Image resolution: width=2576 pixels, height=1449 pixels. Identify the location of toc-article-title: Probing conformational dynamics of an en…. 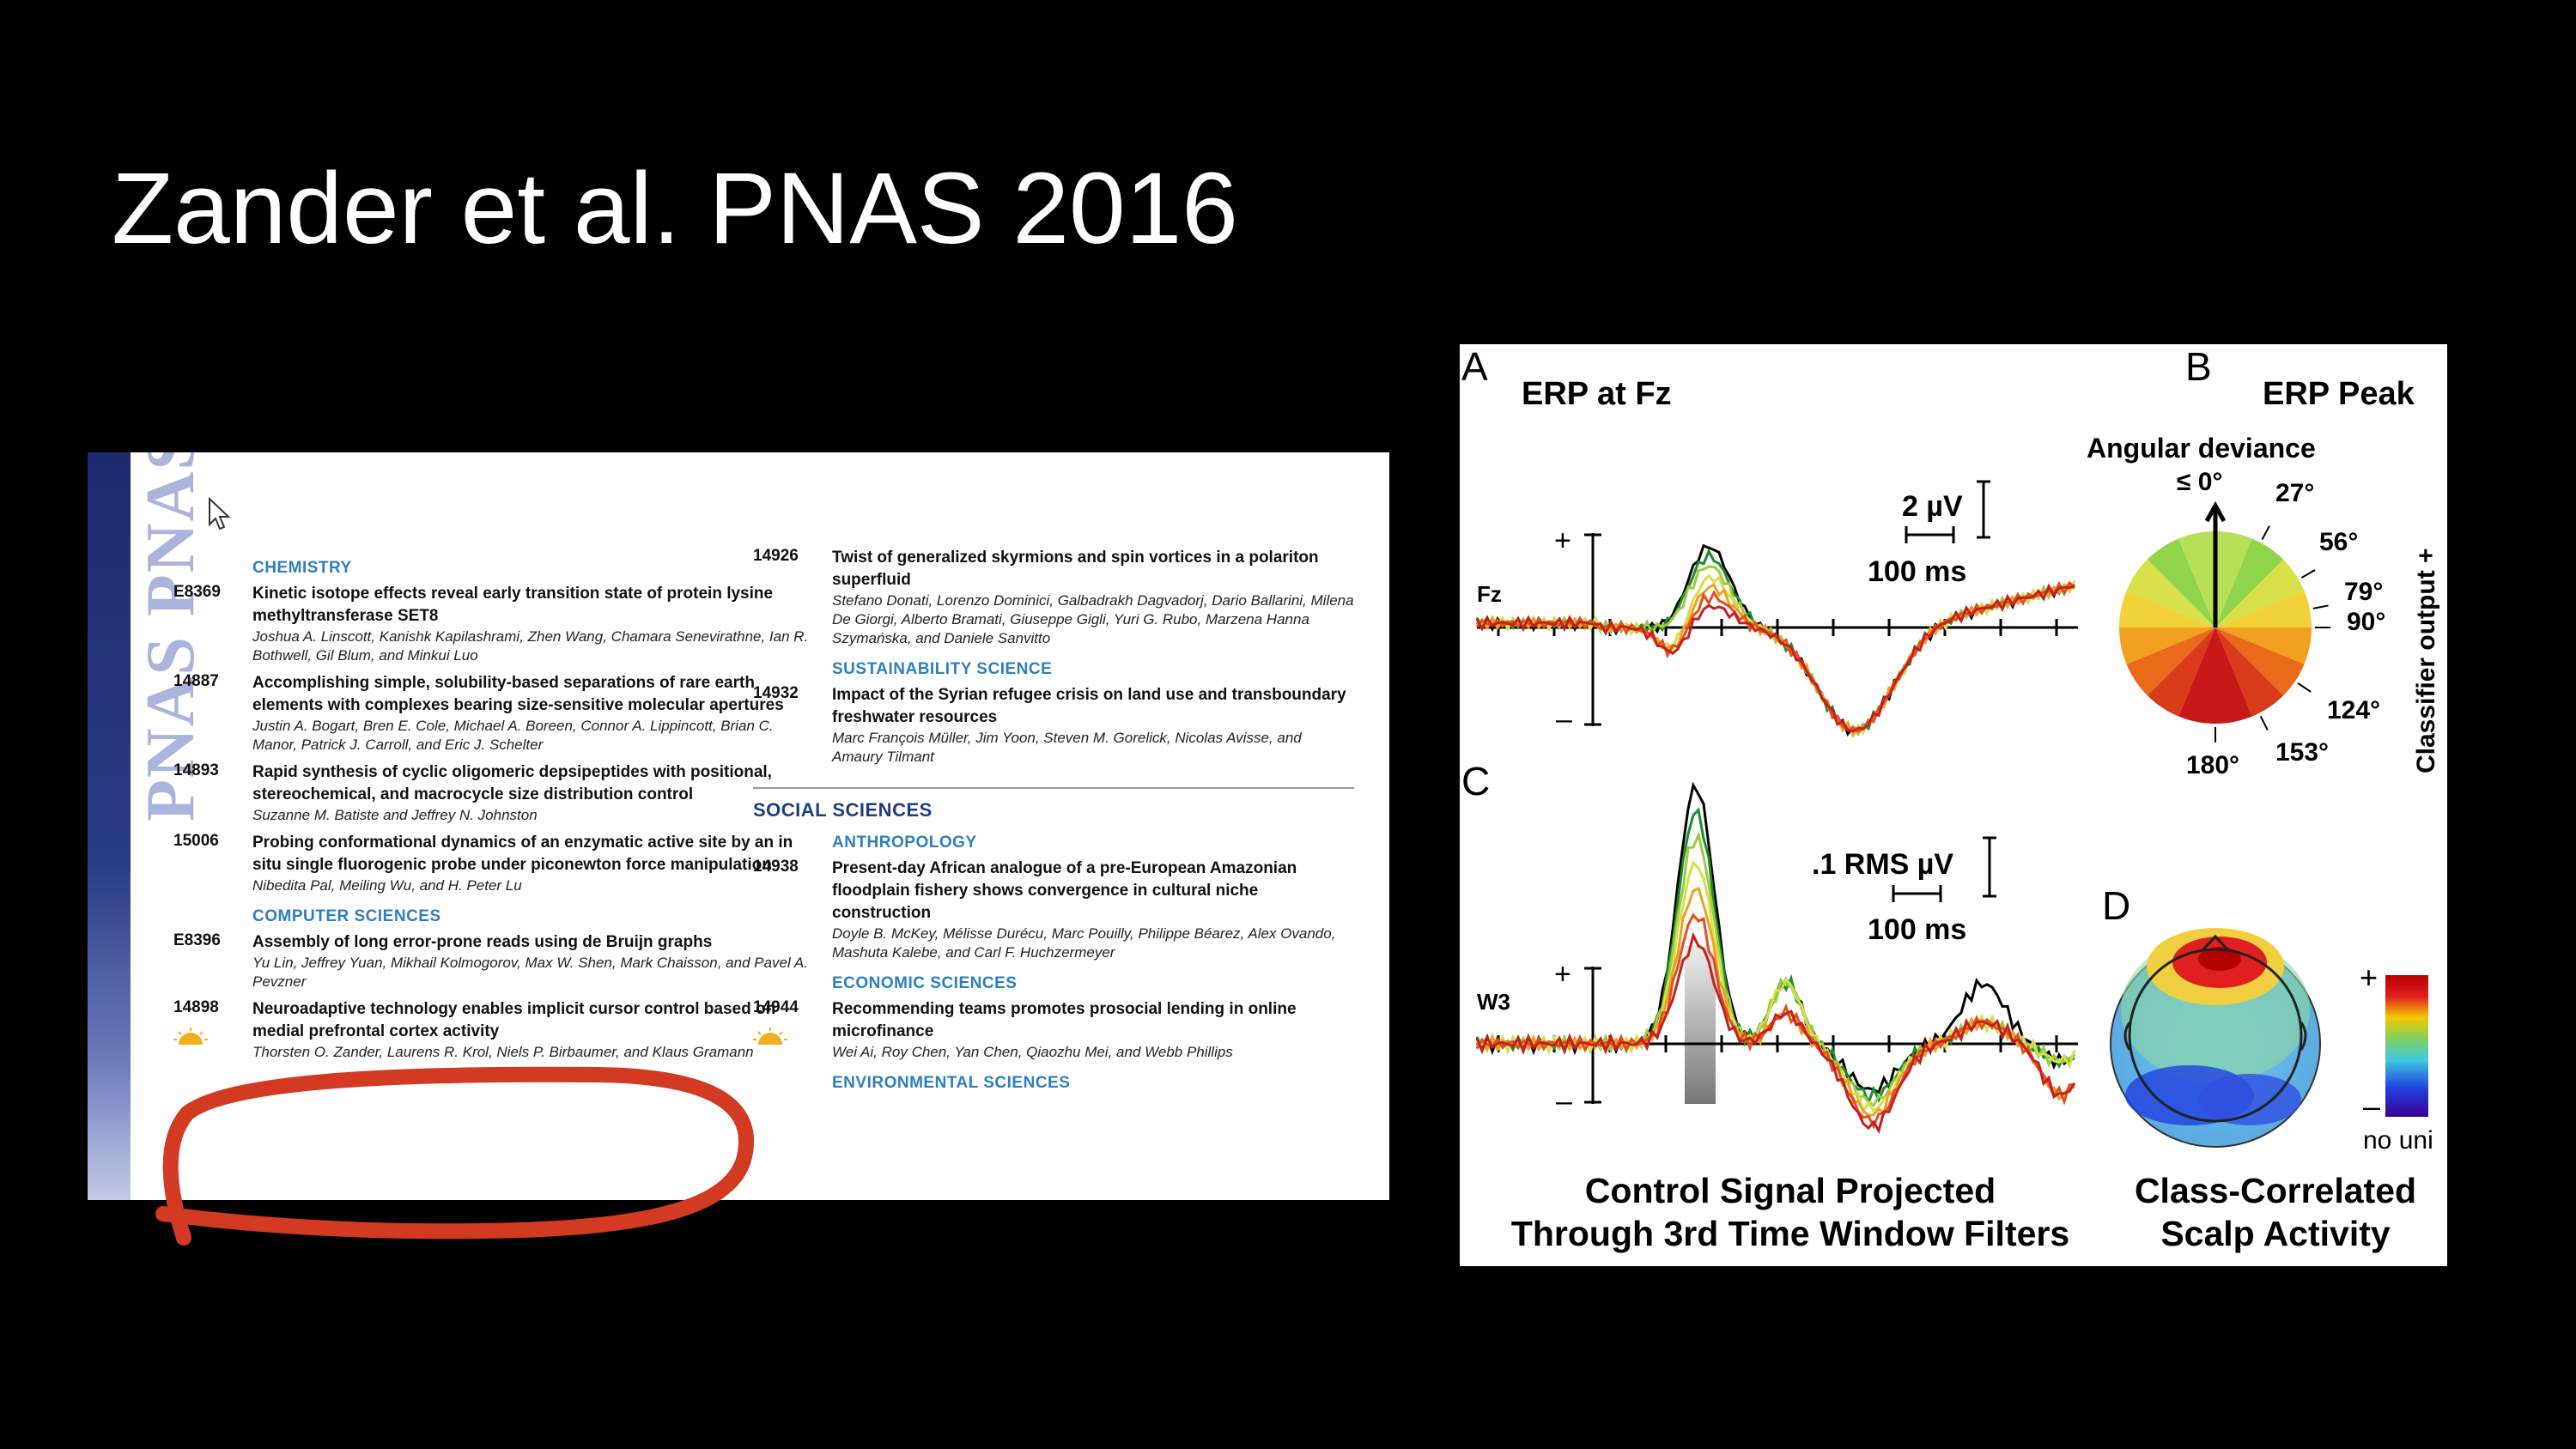
(522, 854).